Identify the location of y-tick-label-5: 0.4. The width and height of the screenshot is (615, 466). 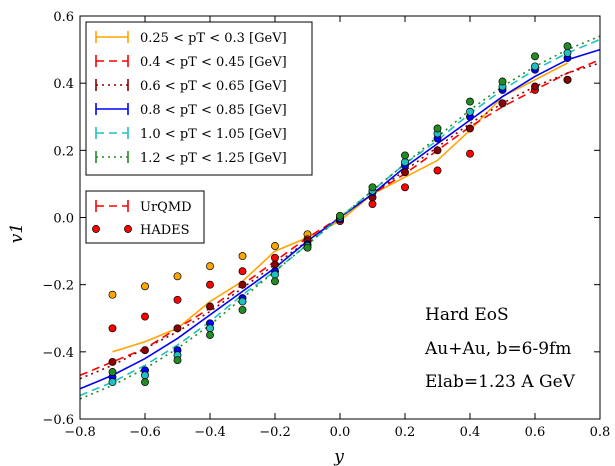
(63, 84).